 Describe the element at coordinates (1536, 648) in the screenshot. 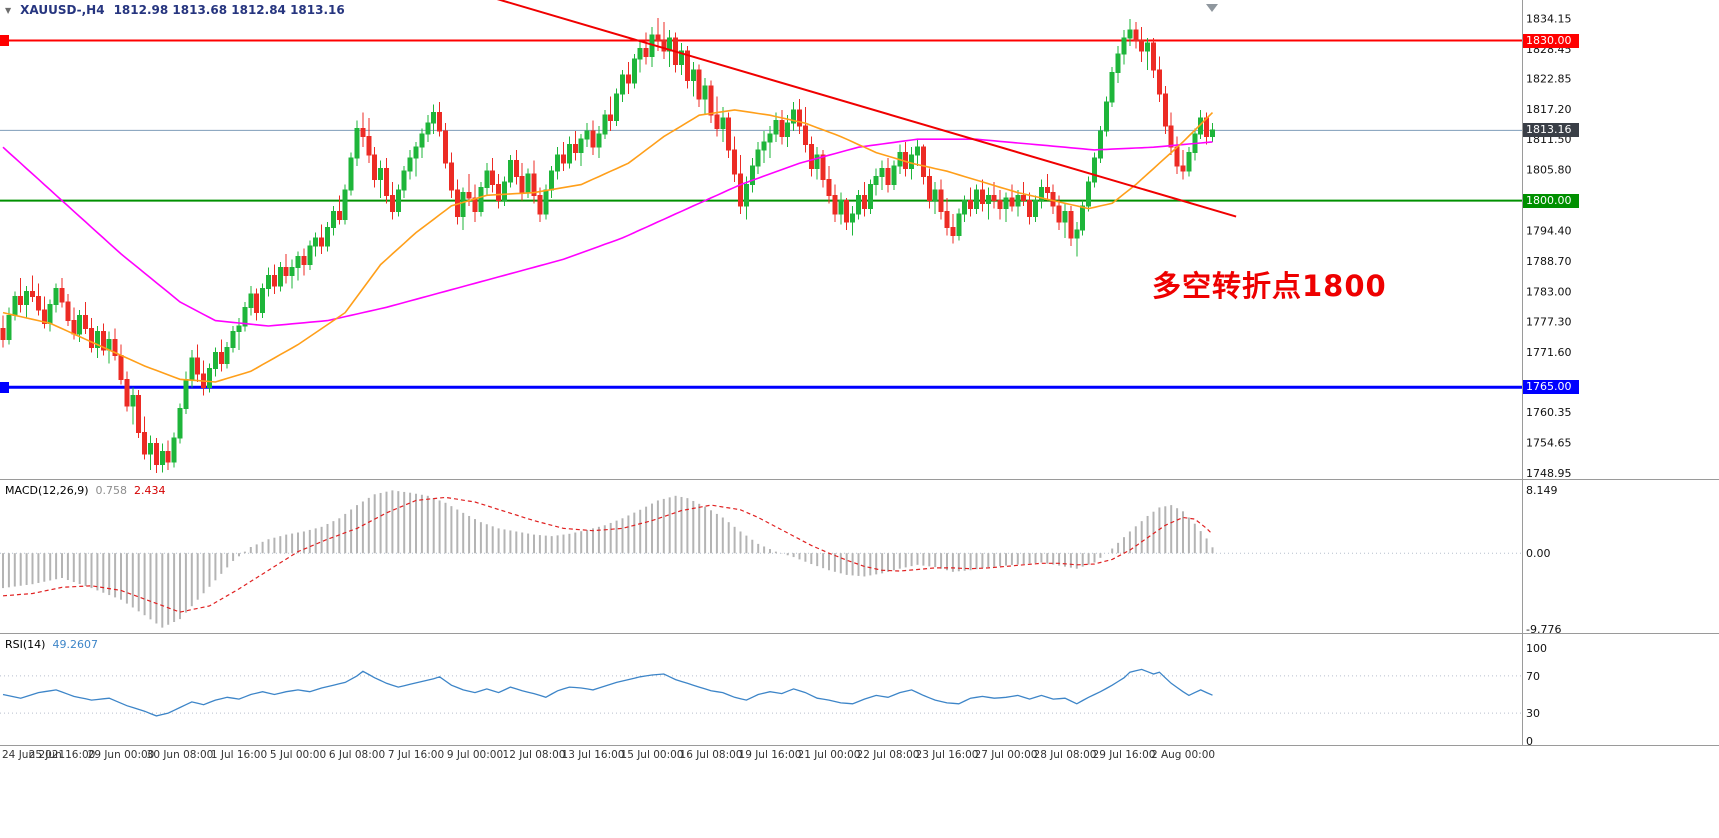

I see `rsi-axis-label: 100` at that location.